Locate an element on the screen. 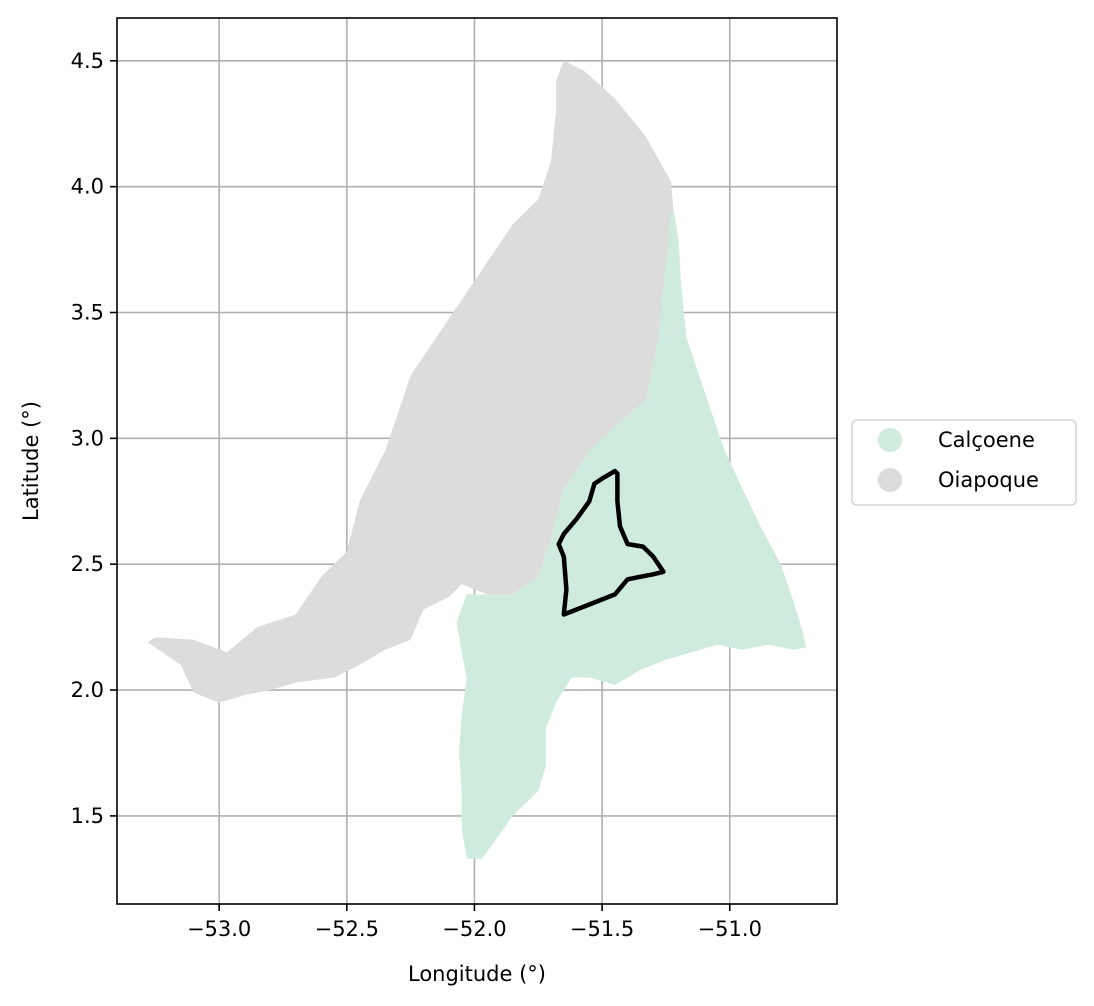 This screenshot has width=1094, height=1006. legend-label-0: Calçoene is located at coordinates (986, 440).